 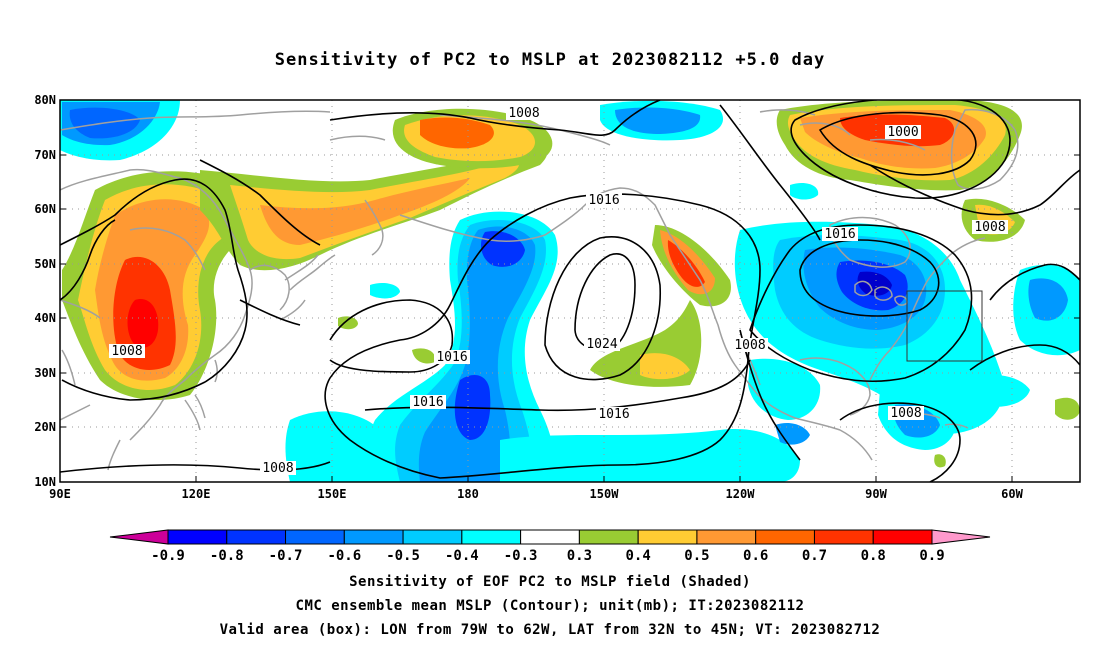 I want to click on colorbar-label: -0.5, so click(x=403, y=556).